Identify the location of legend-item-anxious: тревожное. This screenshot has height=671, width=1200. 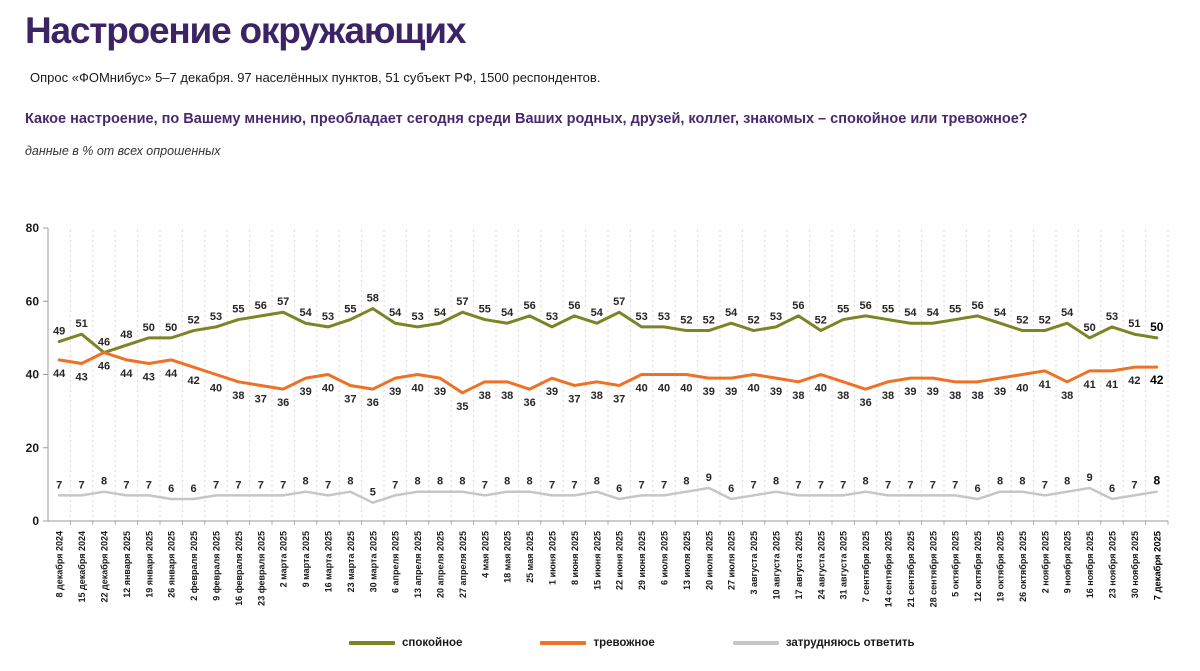
(597, 643).